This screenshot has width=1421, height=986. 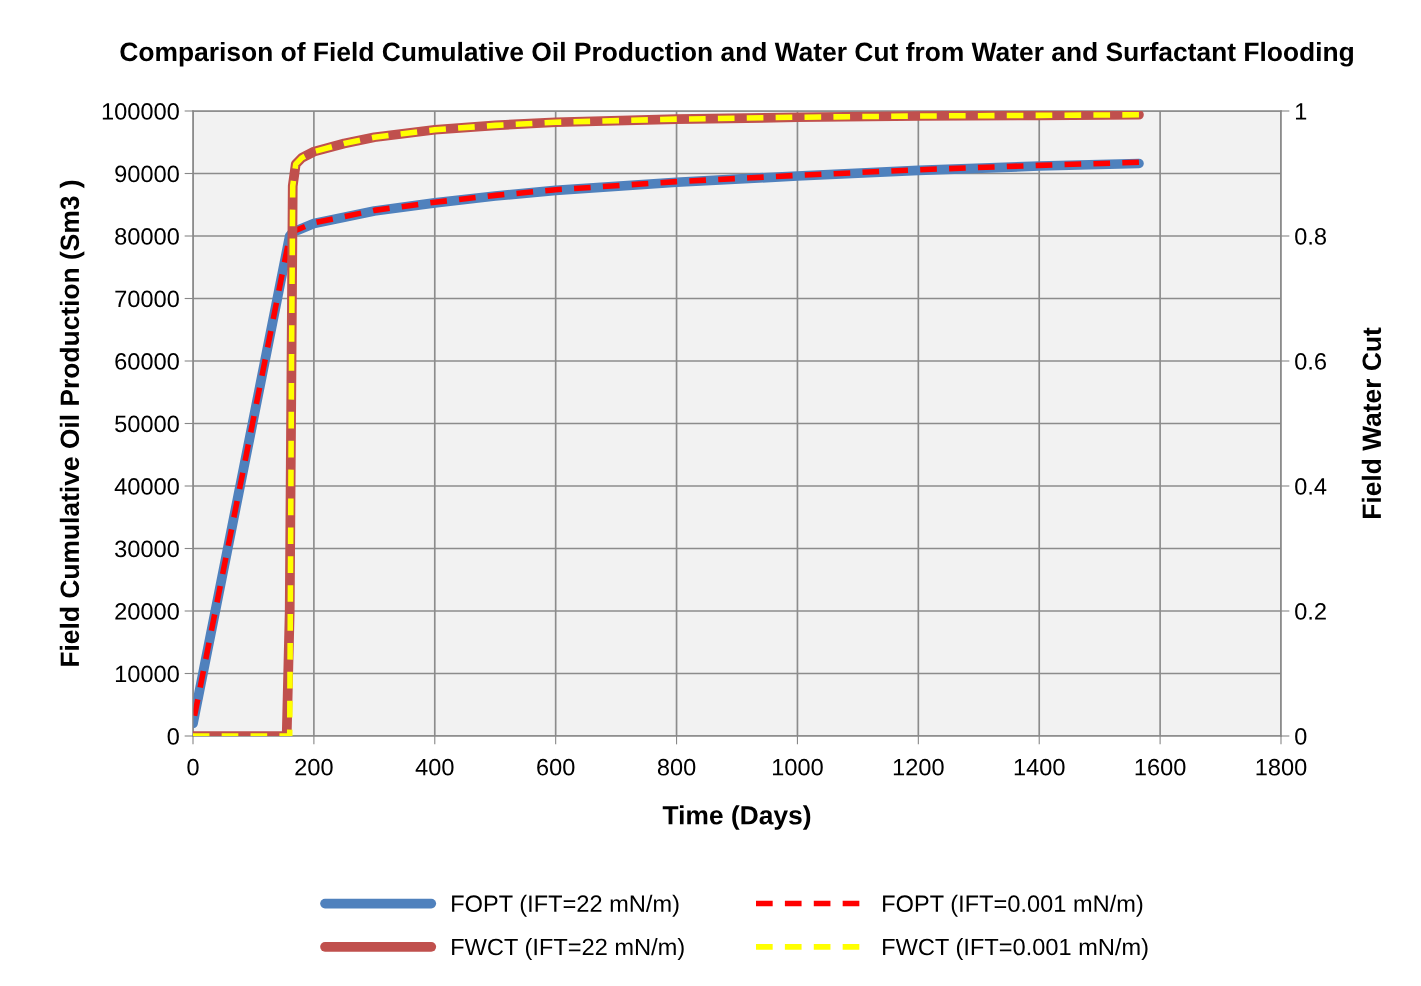 I want to click on y-tick-label: 0, so click(x=173, y=736).